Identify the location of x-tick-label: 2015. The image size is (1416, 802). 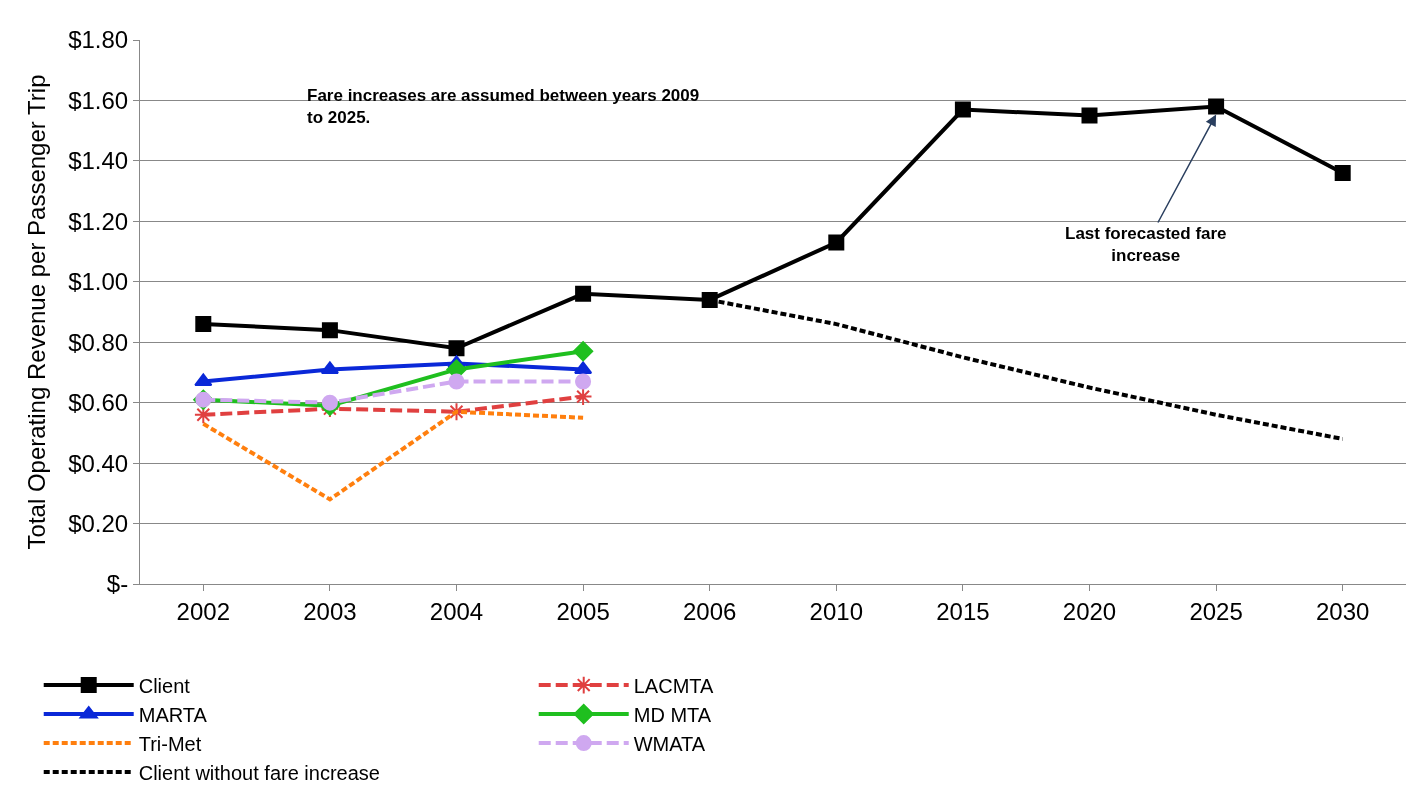
(963, 611).